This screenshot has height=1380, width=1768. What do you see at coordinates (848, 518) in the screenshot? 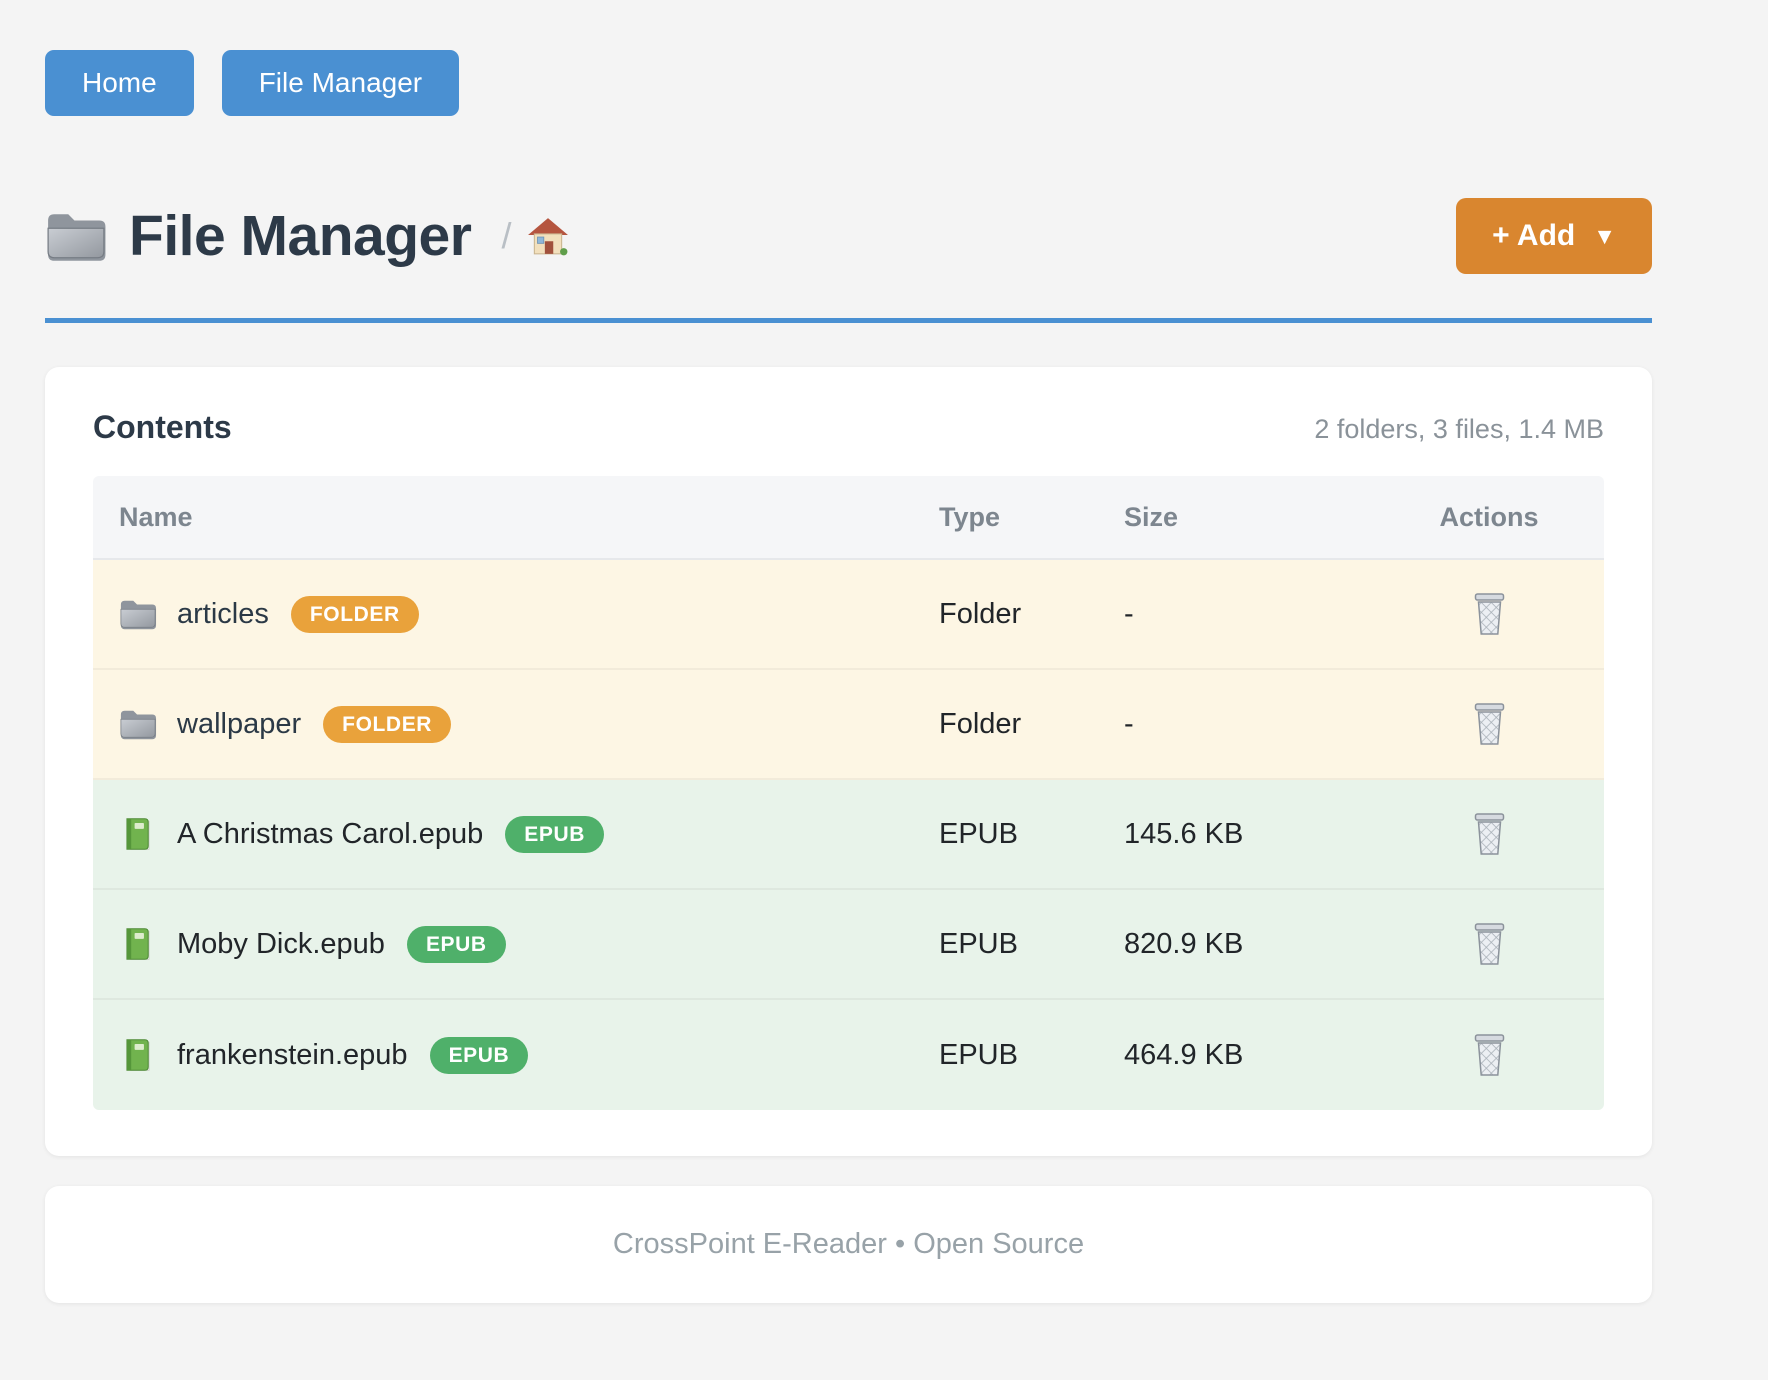
I see `table-header-row: Name Type Size Actions` at bounding box center [848, 518].